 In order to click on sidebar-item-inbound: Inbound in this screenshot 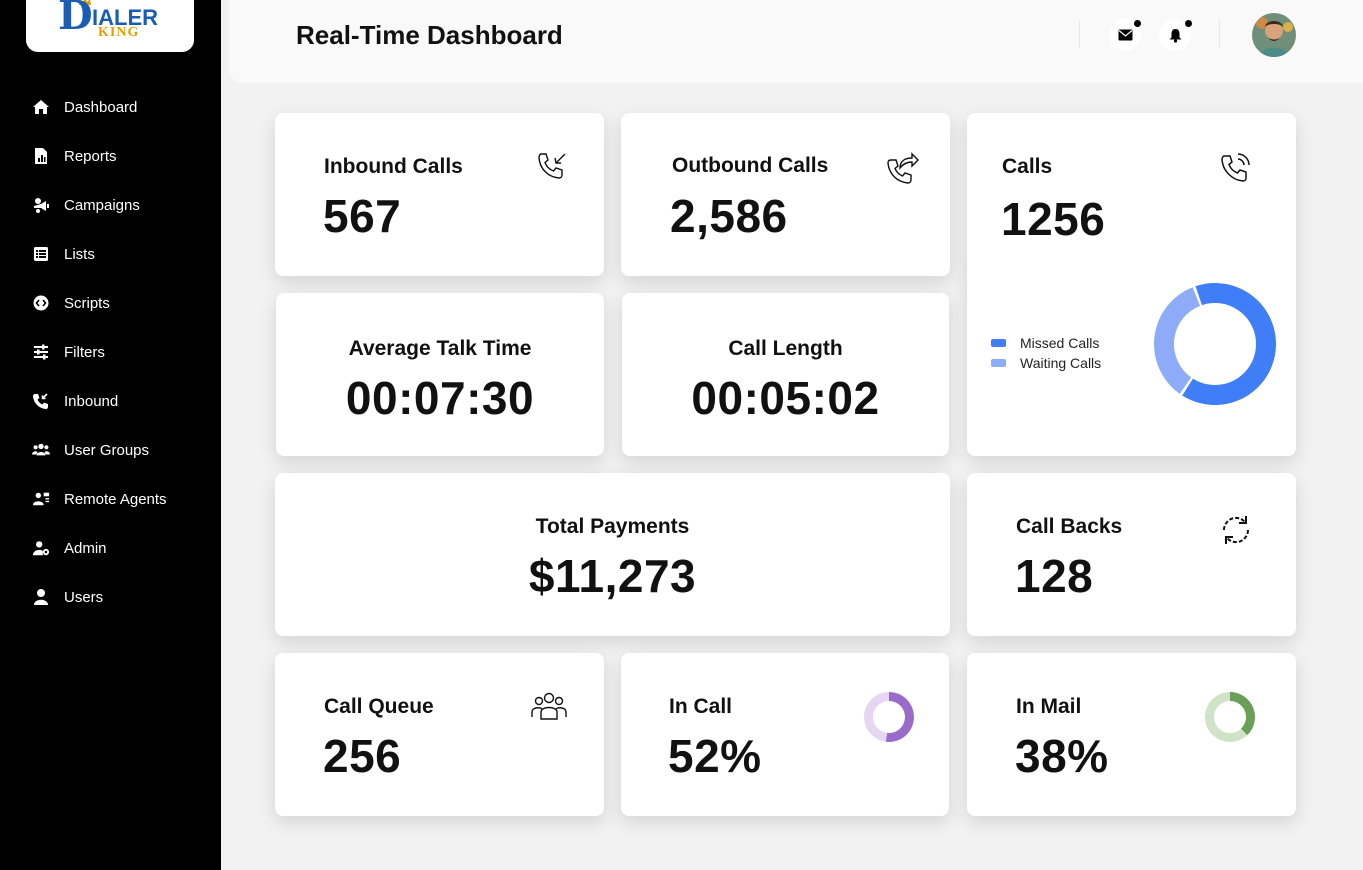, I will do `click(110, 401)`.